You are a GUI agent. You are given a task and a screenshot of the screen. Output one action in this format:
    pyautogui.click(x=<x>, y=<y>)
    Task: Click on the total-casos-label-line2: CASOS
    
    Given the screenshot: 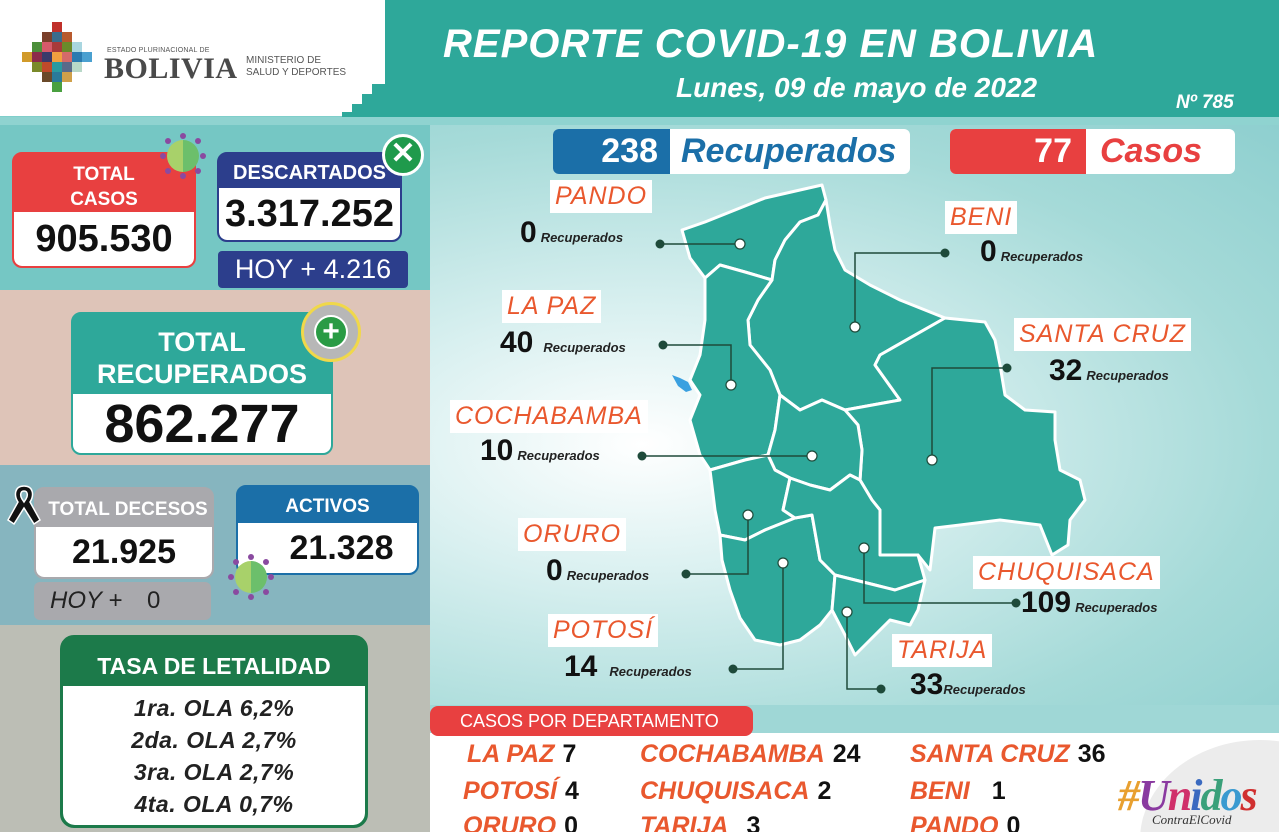 What is the action you would take?
    pyautogui.click(x=104, y=199)
    